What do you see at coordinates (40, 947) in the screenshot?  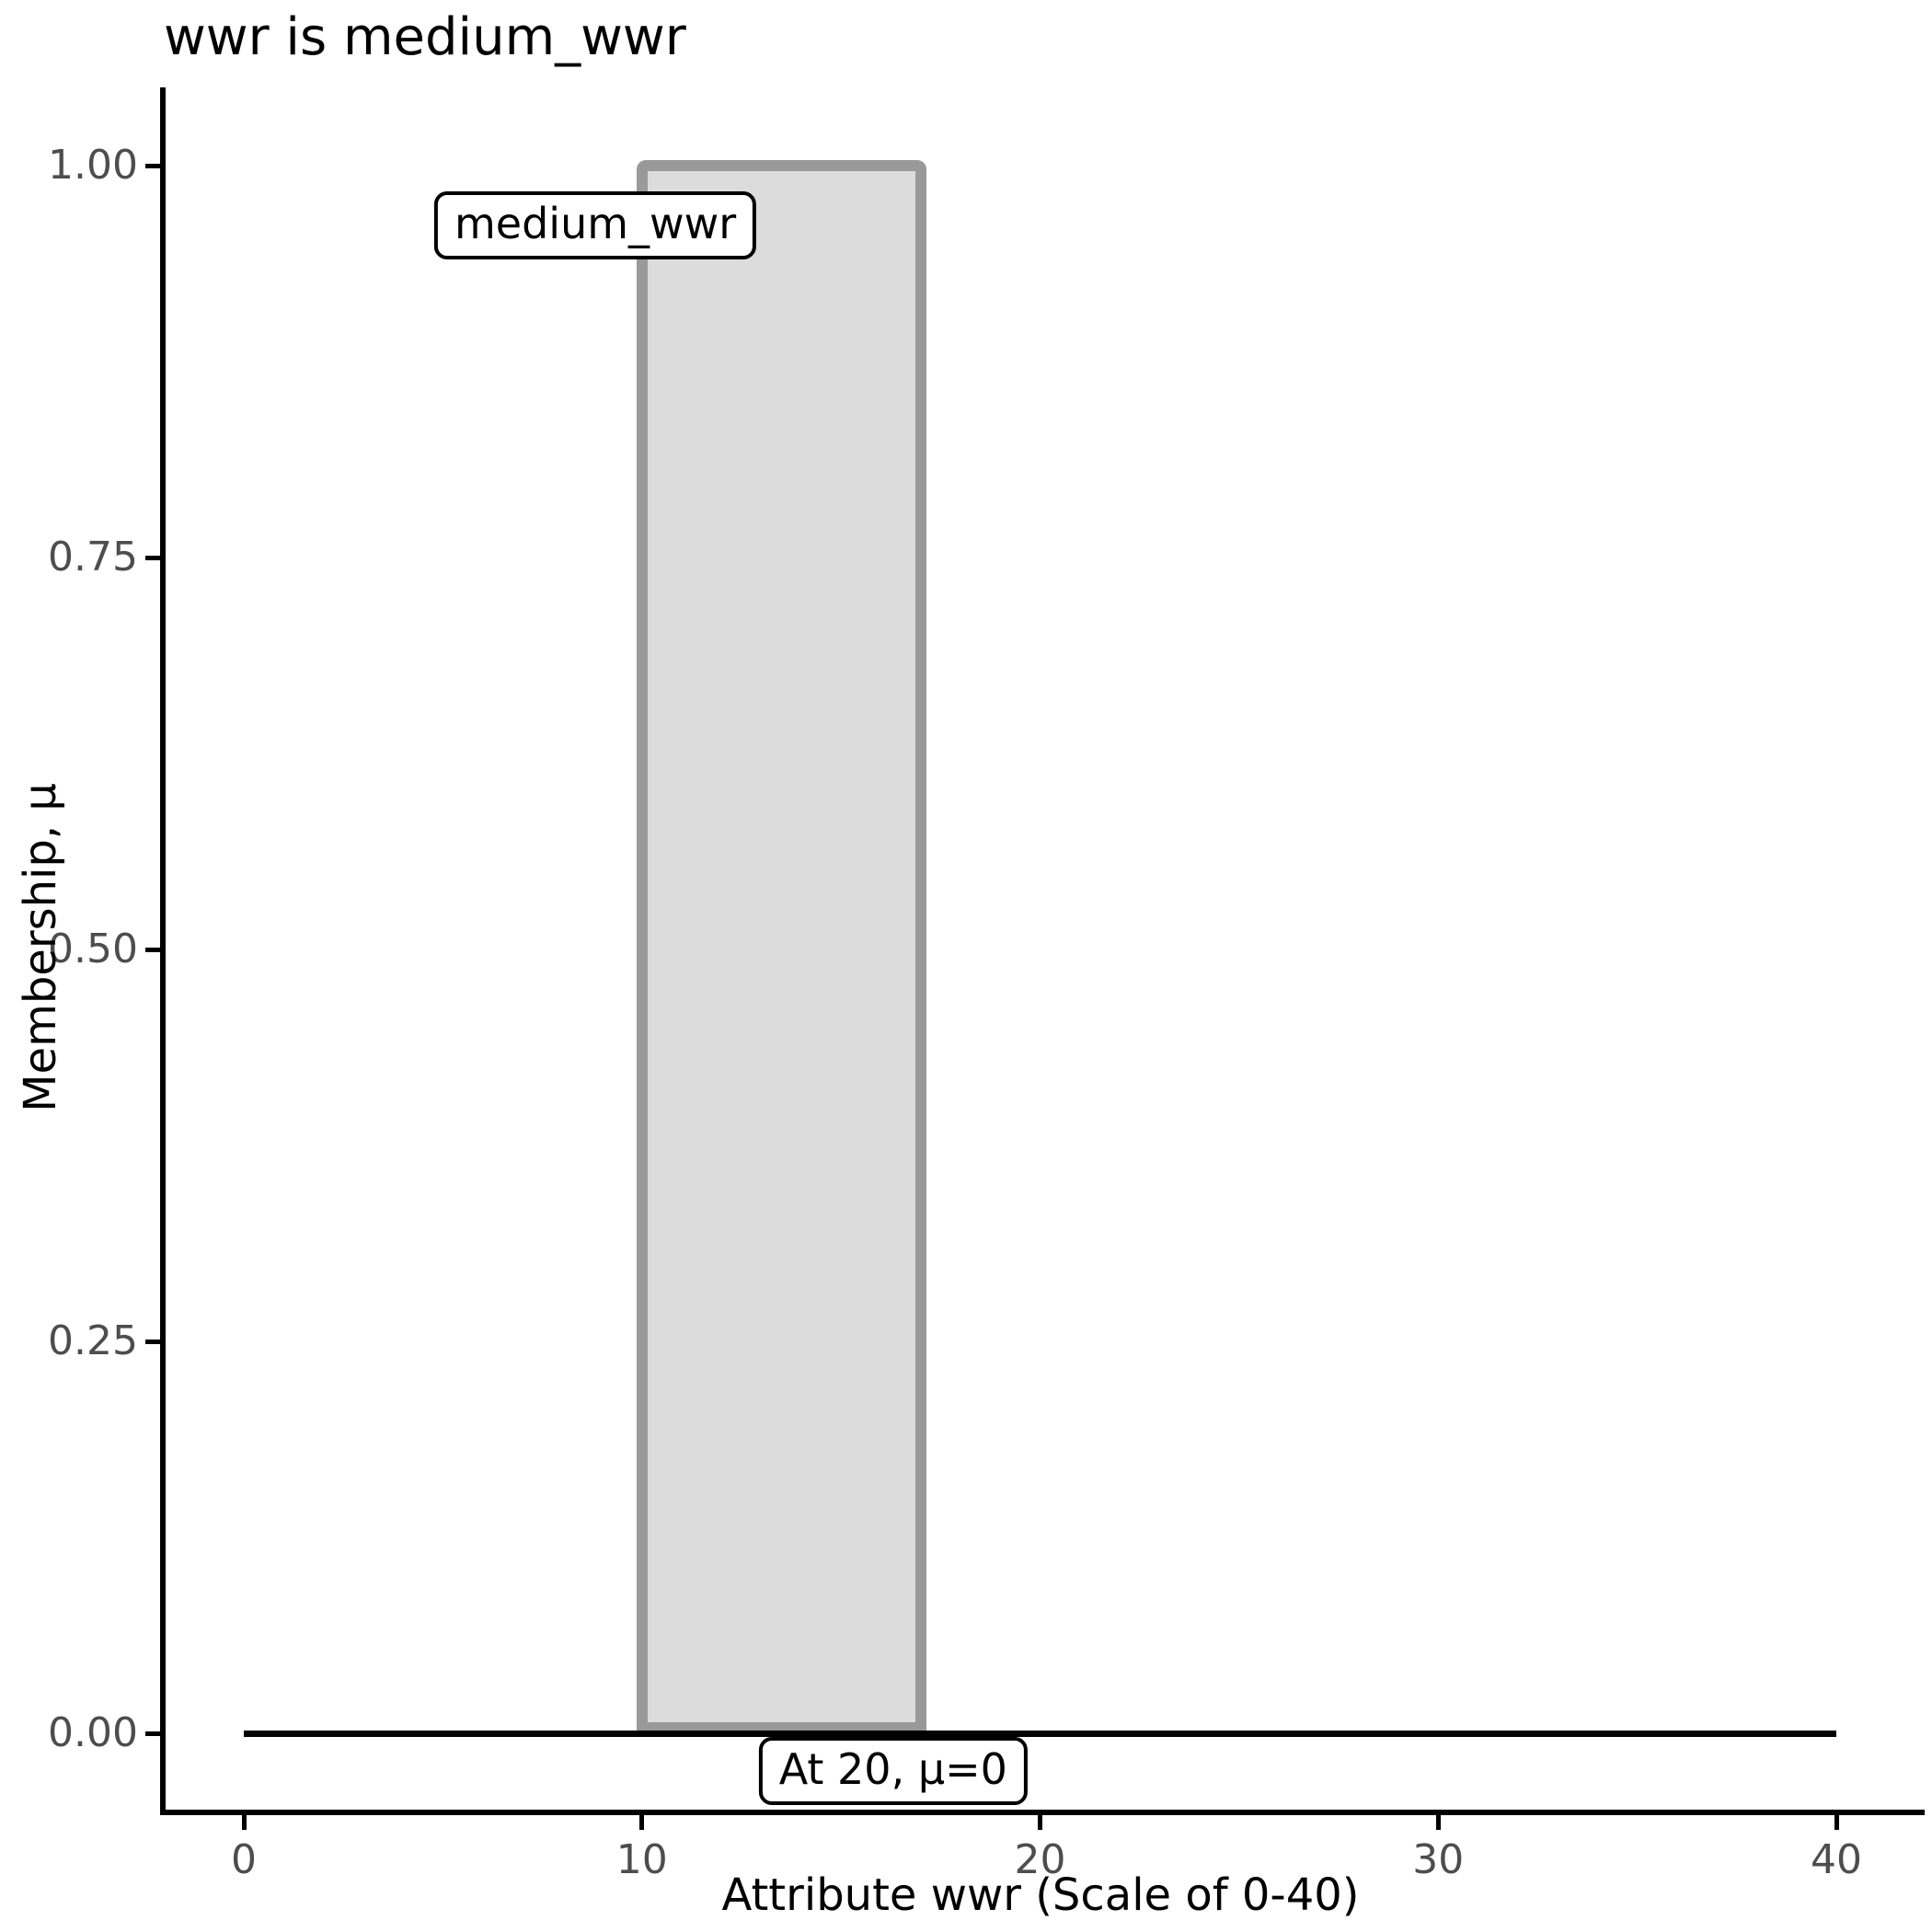 I see `y-axis-title: Membership, μ` at bounding box center [40, 947].